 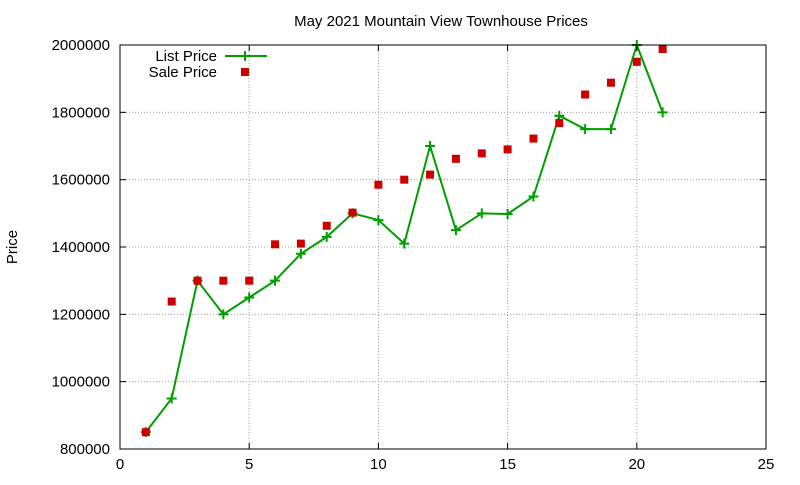 I want to click on y-tick-label: 1000000, so click(x=81, y=382).